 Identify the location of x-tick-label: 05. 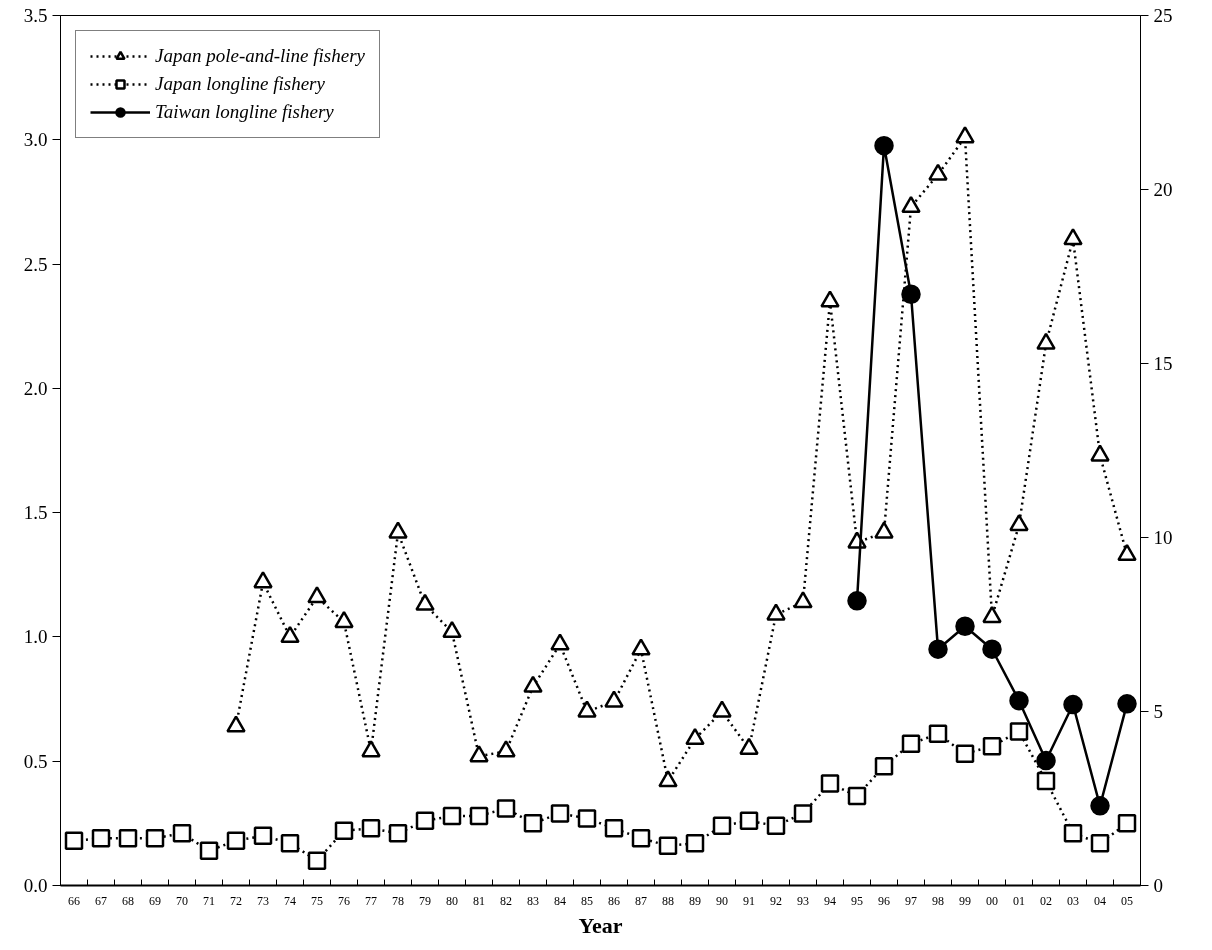
(1127, 900).